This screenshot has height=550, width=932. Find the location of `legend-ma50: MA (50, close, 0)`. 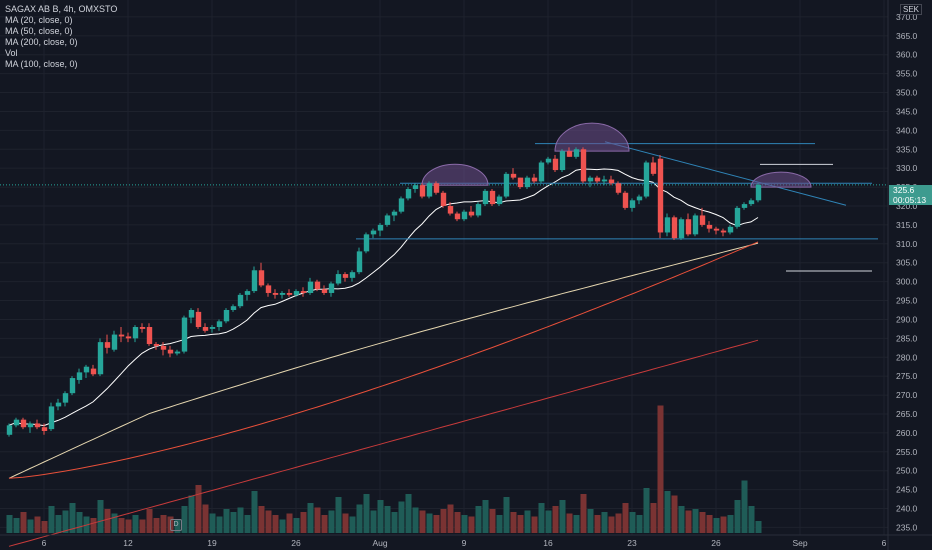

legend-ma50: MA (50, close, 0) is located at coordinates (39, 31).